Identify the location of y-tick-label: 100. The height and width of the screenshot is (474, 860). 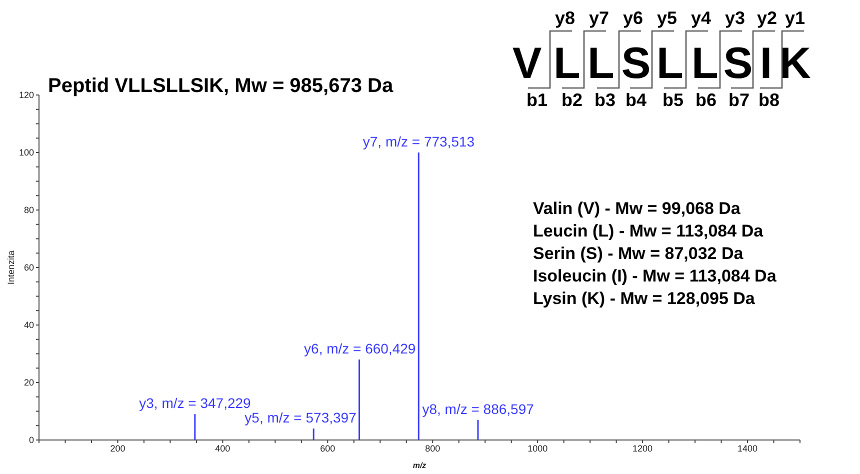
(26, 153).